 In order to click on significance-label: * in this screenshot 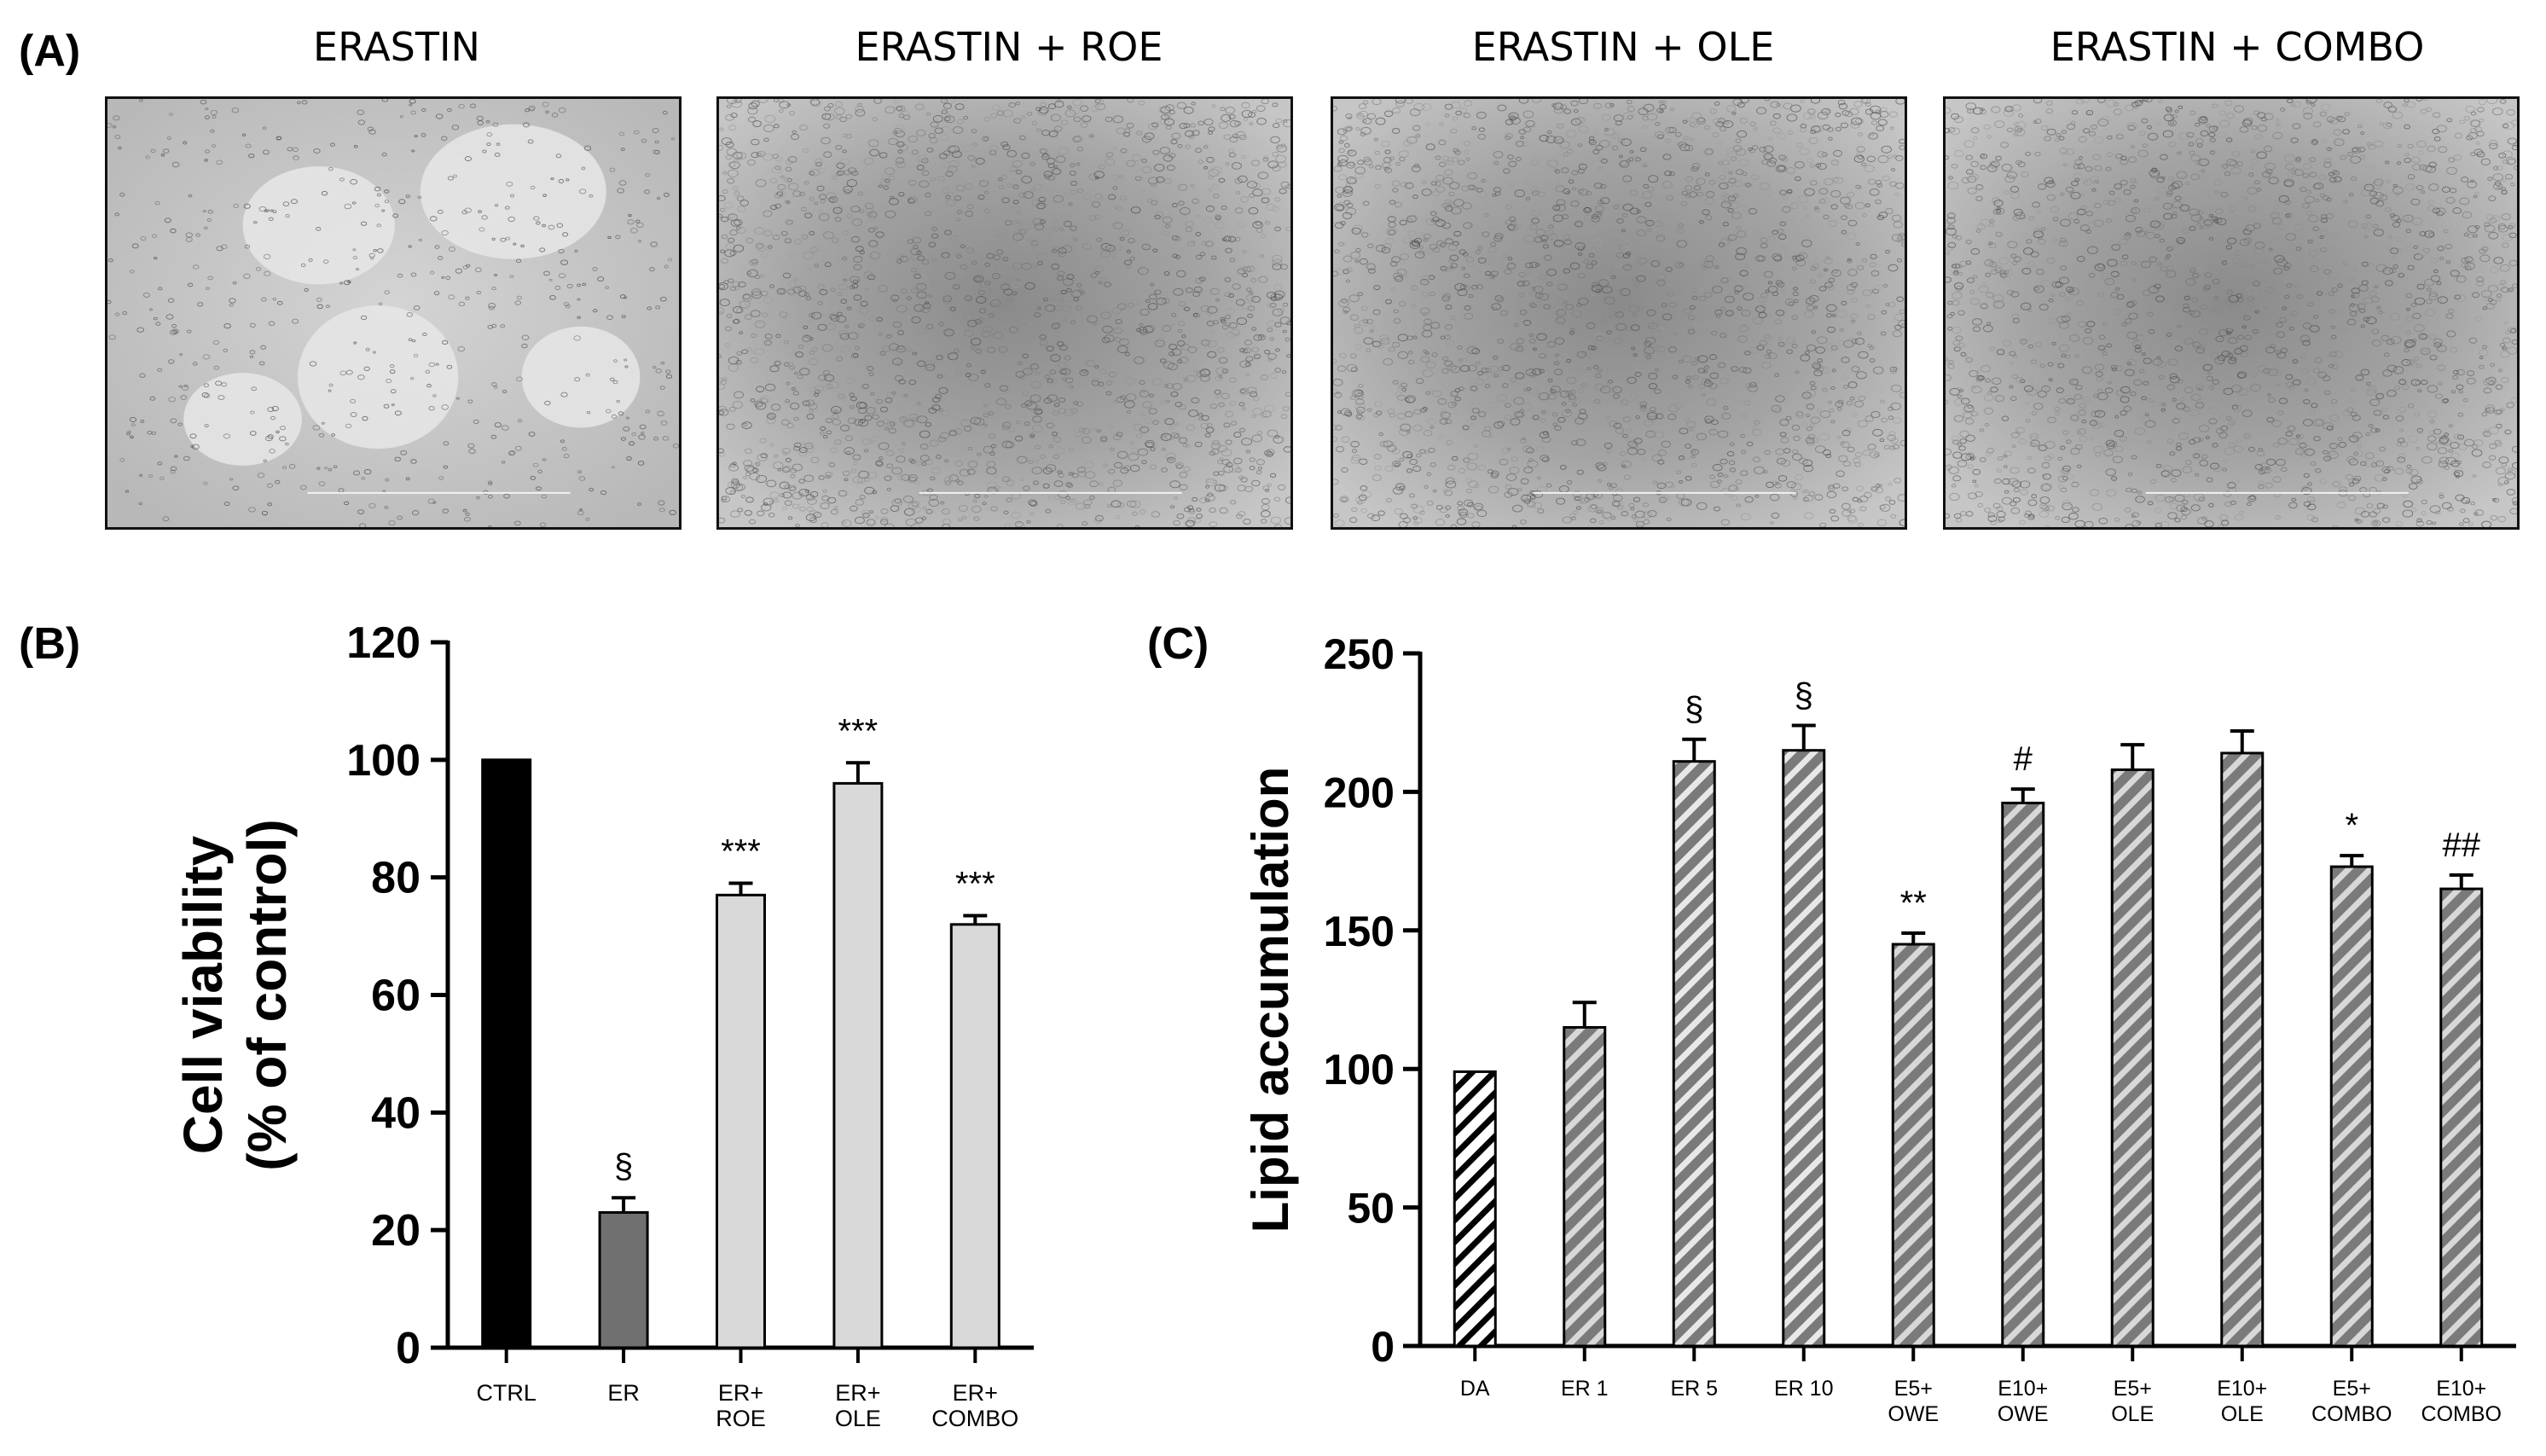, I will do `click(2351, 825)`.